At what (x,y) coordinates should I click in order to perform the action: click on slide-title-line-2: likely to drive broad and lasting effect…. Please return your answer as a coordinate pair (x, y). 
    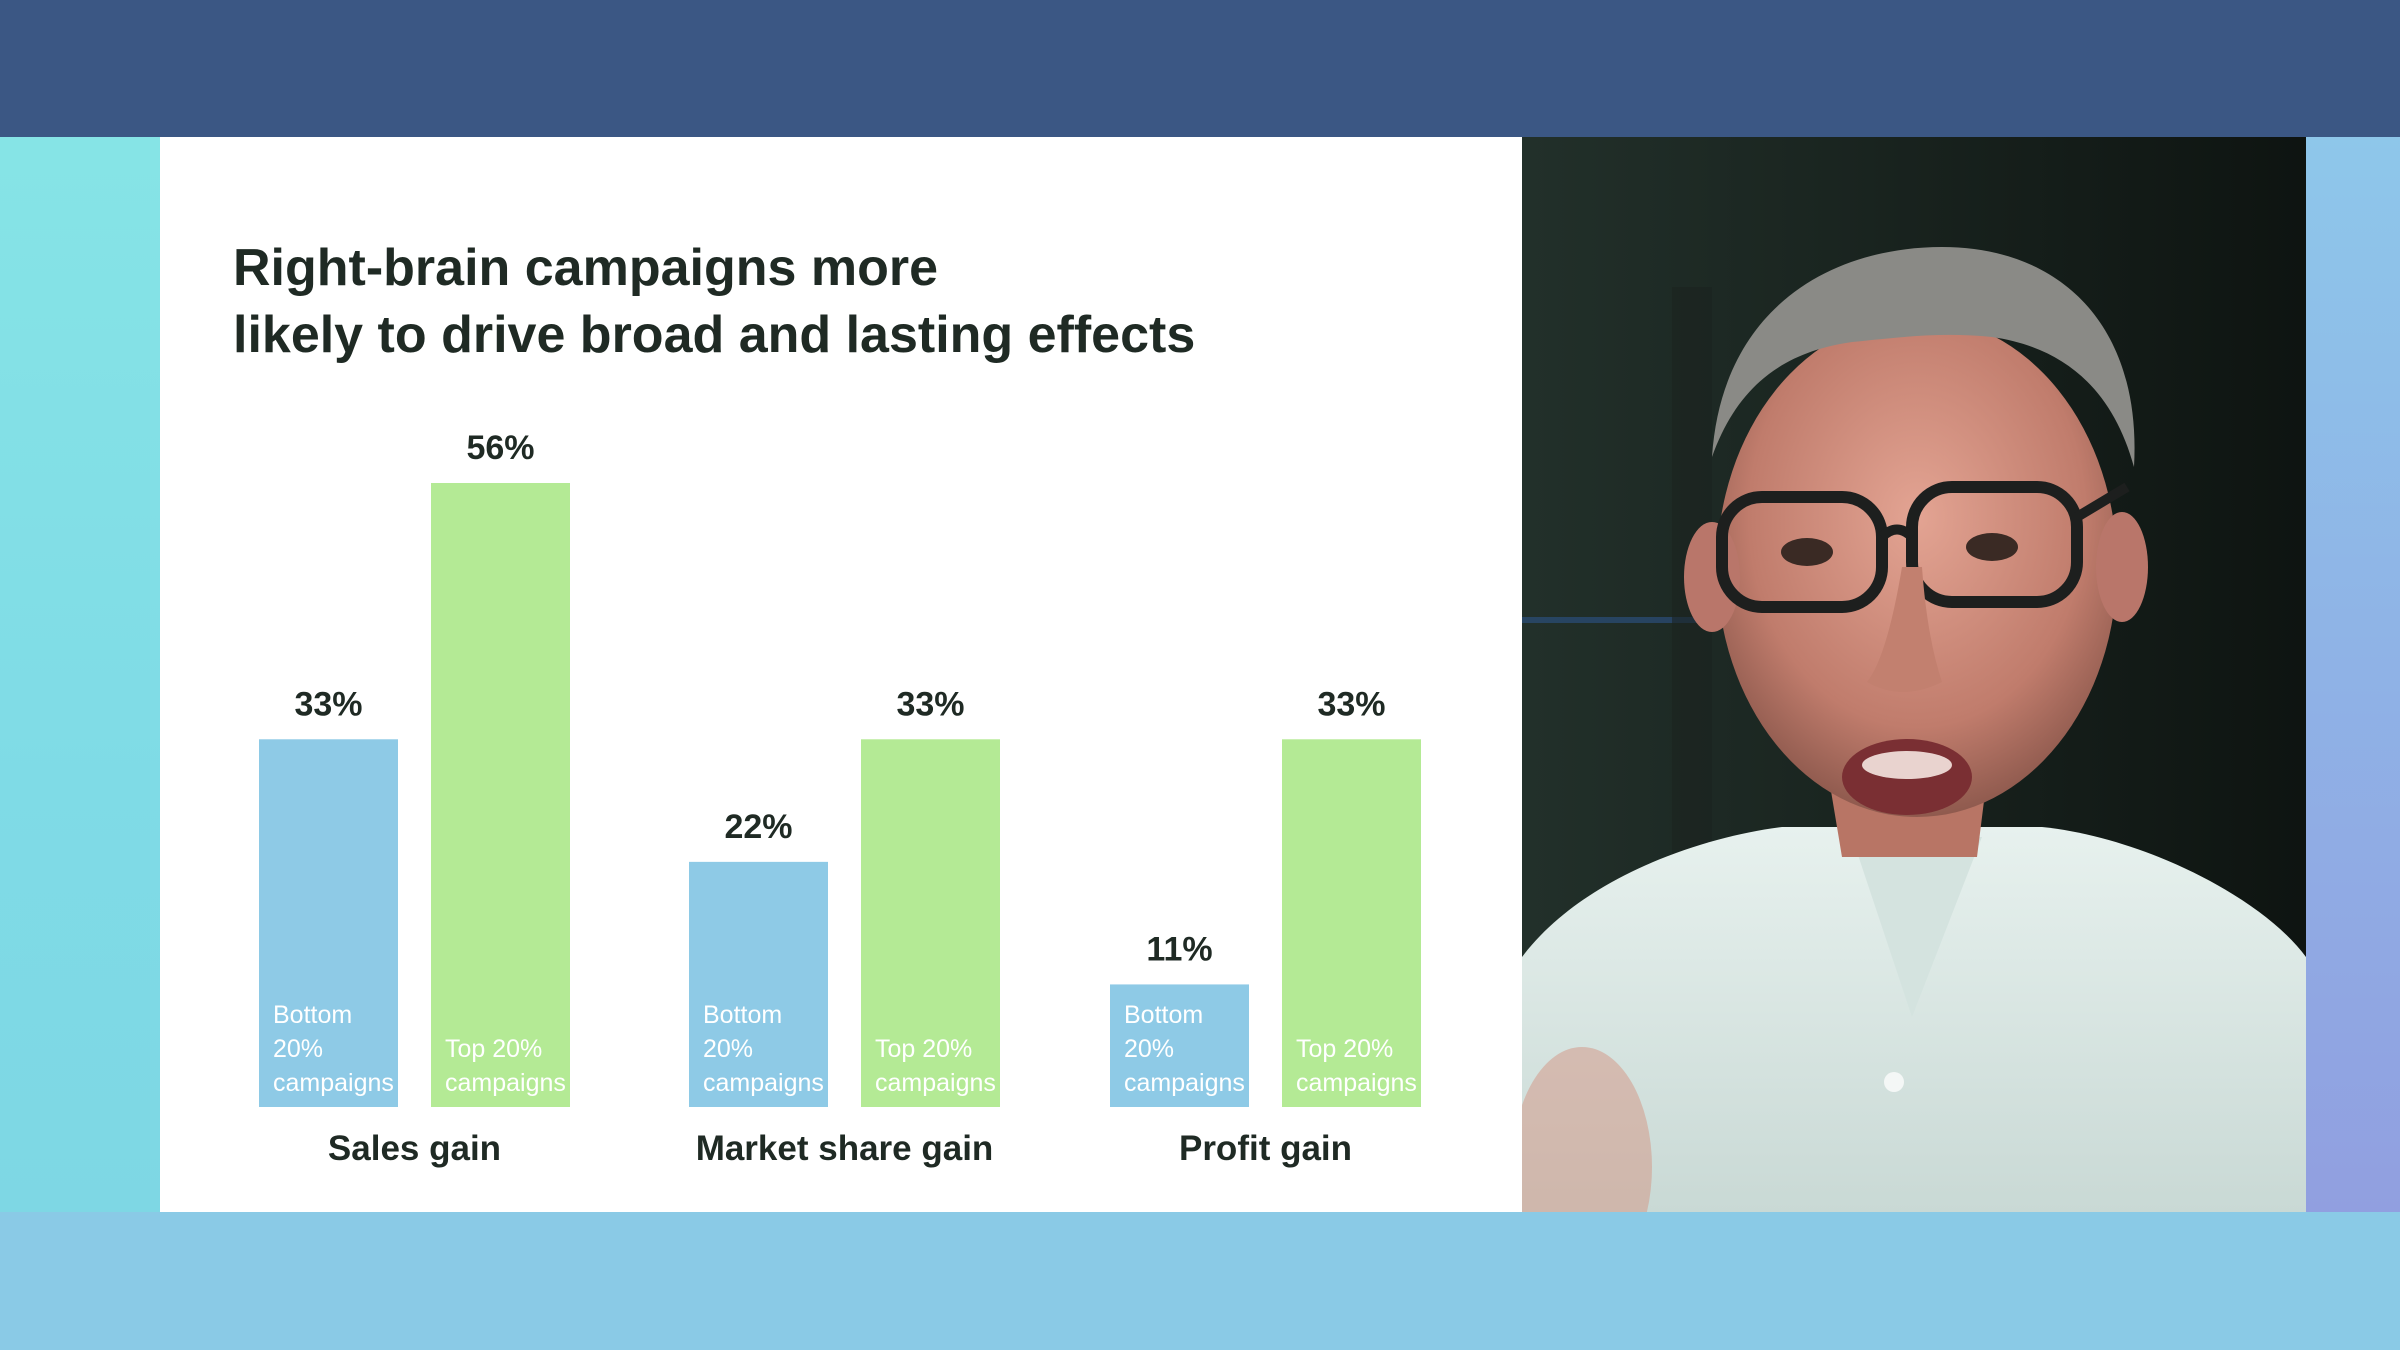
    Looking at the image, I should click on (714, 335).